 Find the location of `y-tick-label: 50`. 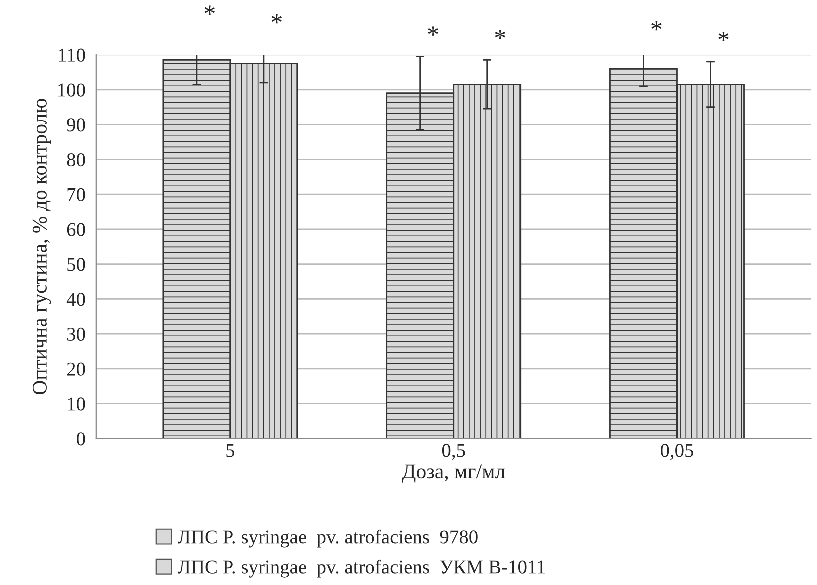

y-tick-label: 50 is located at coordinates (77, 265).